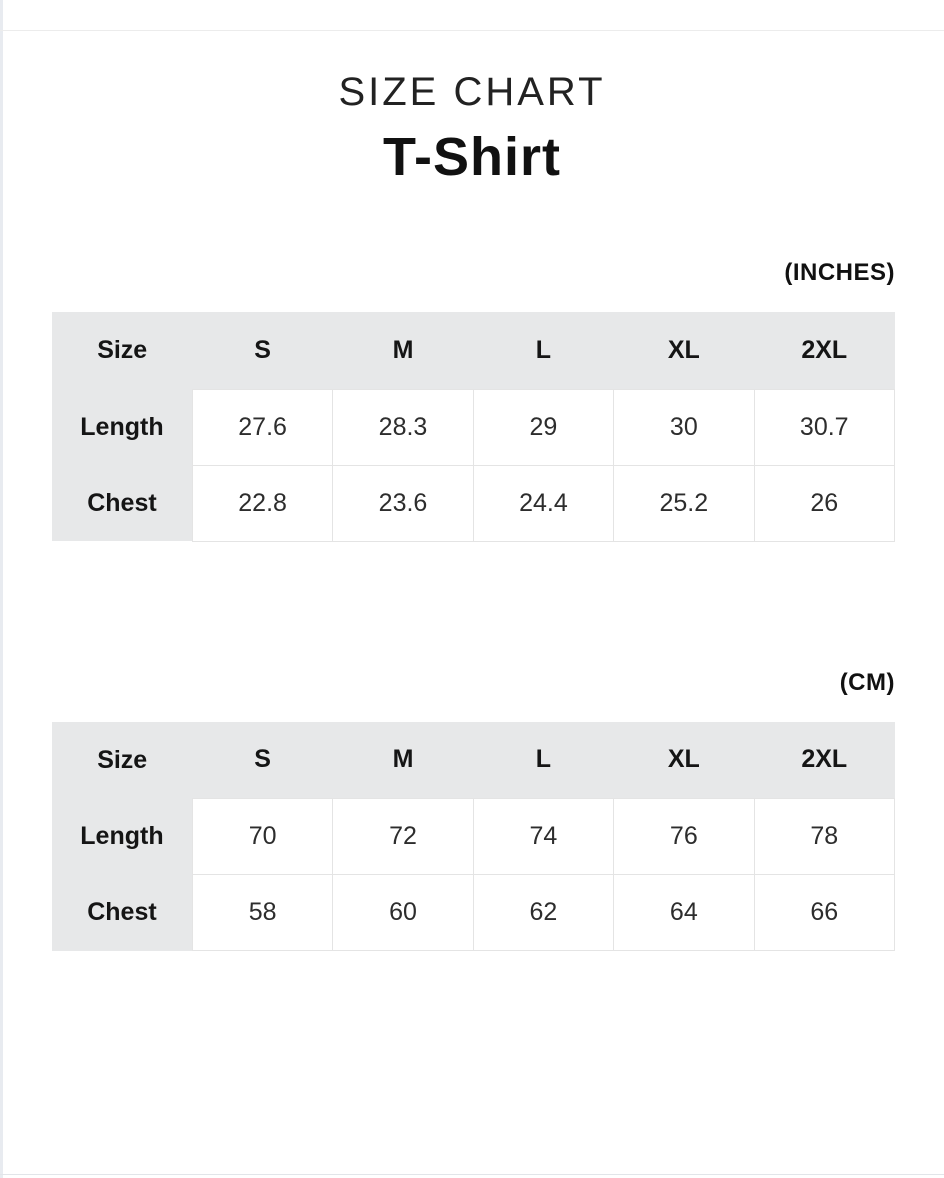  What do you see at coordinates (684, 912) in the screenshot?
I see `size-value-cell: 64` at bounding box center [684, 912].